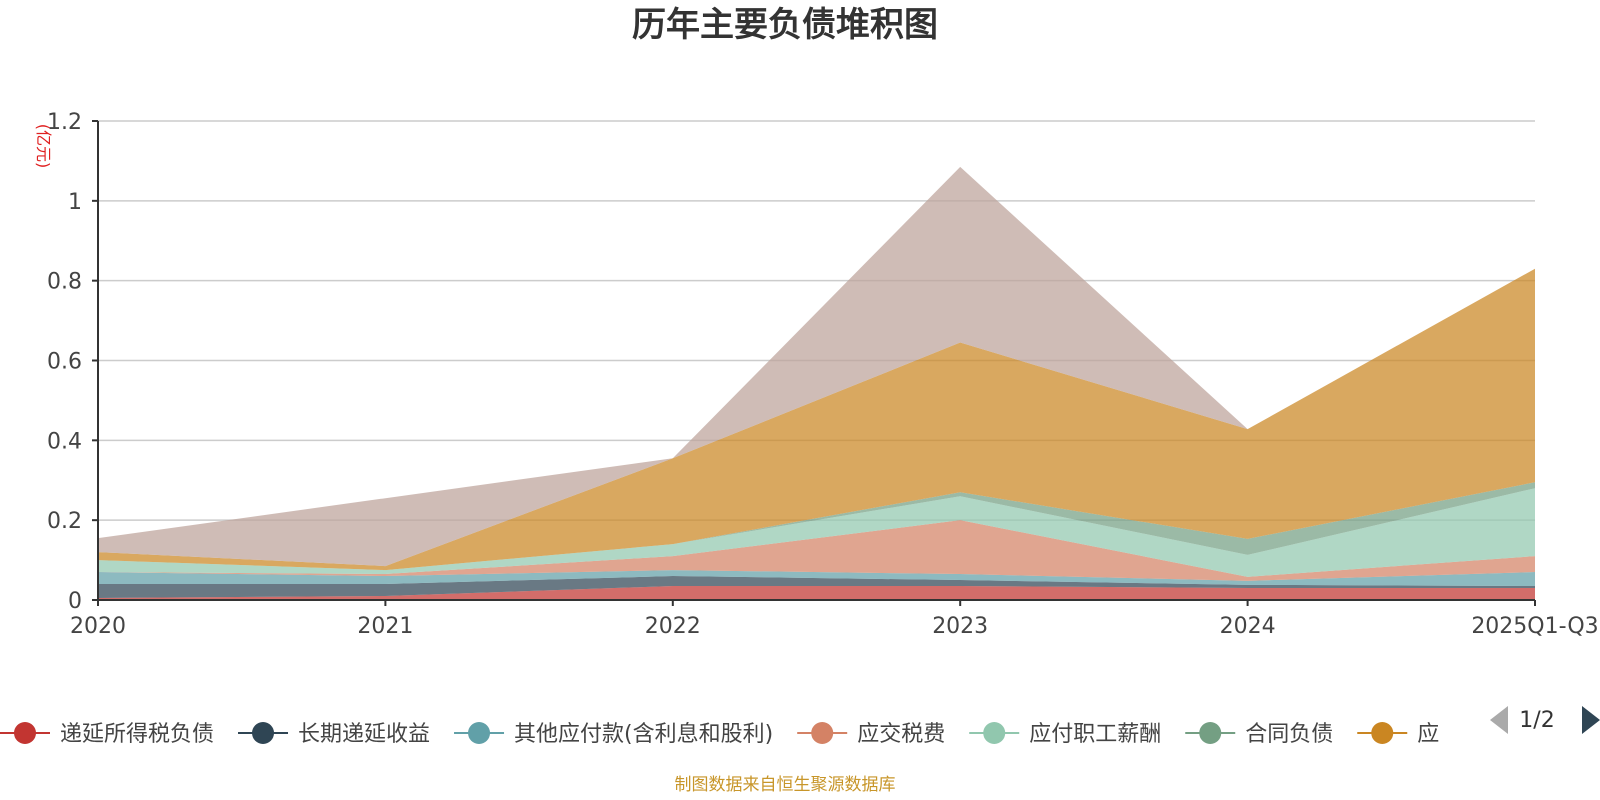  What do you see at coordinates (1499, 720) in the screenshot?
I see `legend-prev-page-icon` at bounding box center [1499, 720].